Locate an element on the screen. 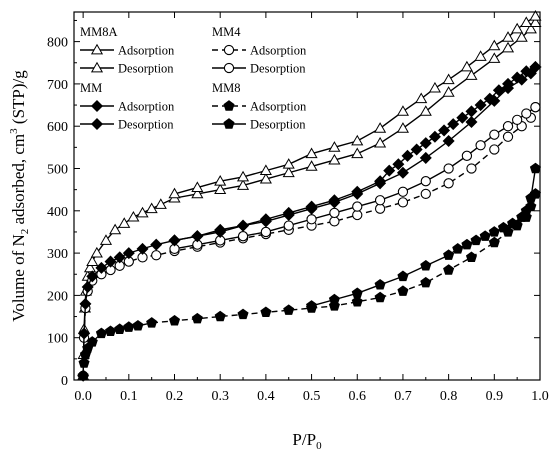 The image size is (550, 452). y-tick-label: 700 is located at coordinates (57, 85).